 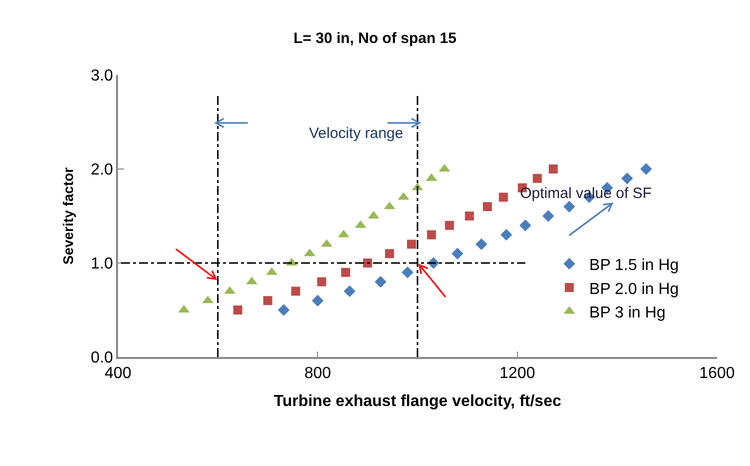 I want to click on x-tick-label: 1600, so click(x=717, y=373).